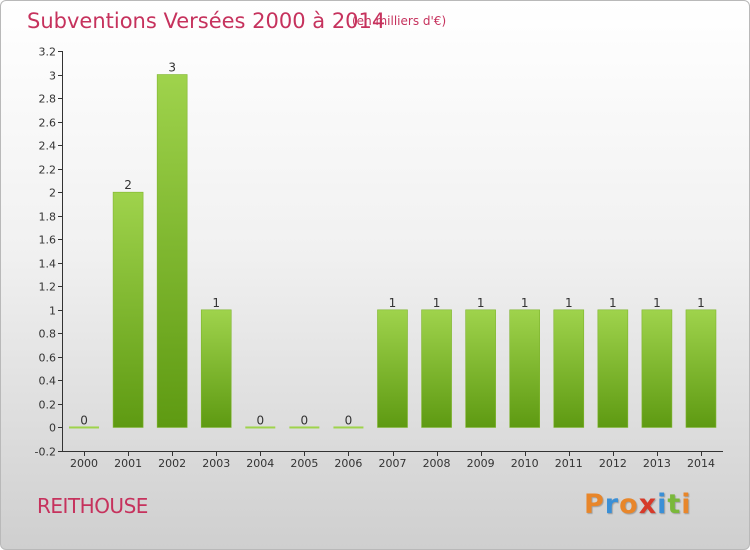 Image resolution: width=750 pixels, height=550 pixels. Describe the element at coordinates (48, 123) in the screenshot. I see `y-tick-label: 2.6` at that location.